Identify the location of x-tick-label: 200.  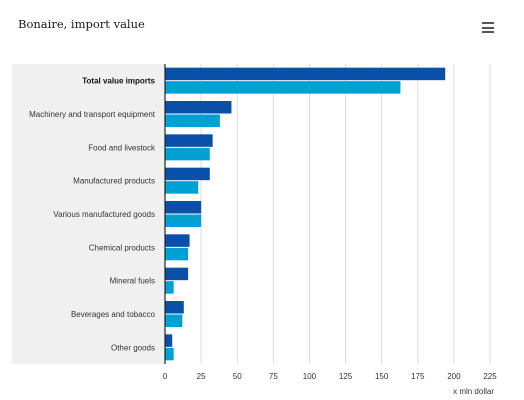
(454, 376).